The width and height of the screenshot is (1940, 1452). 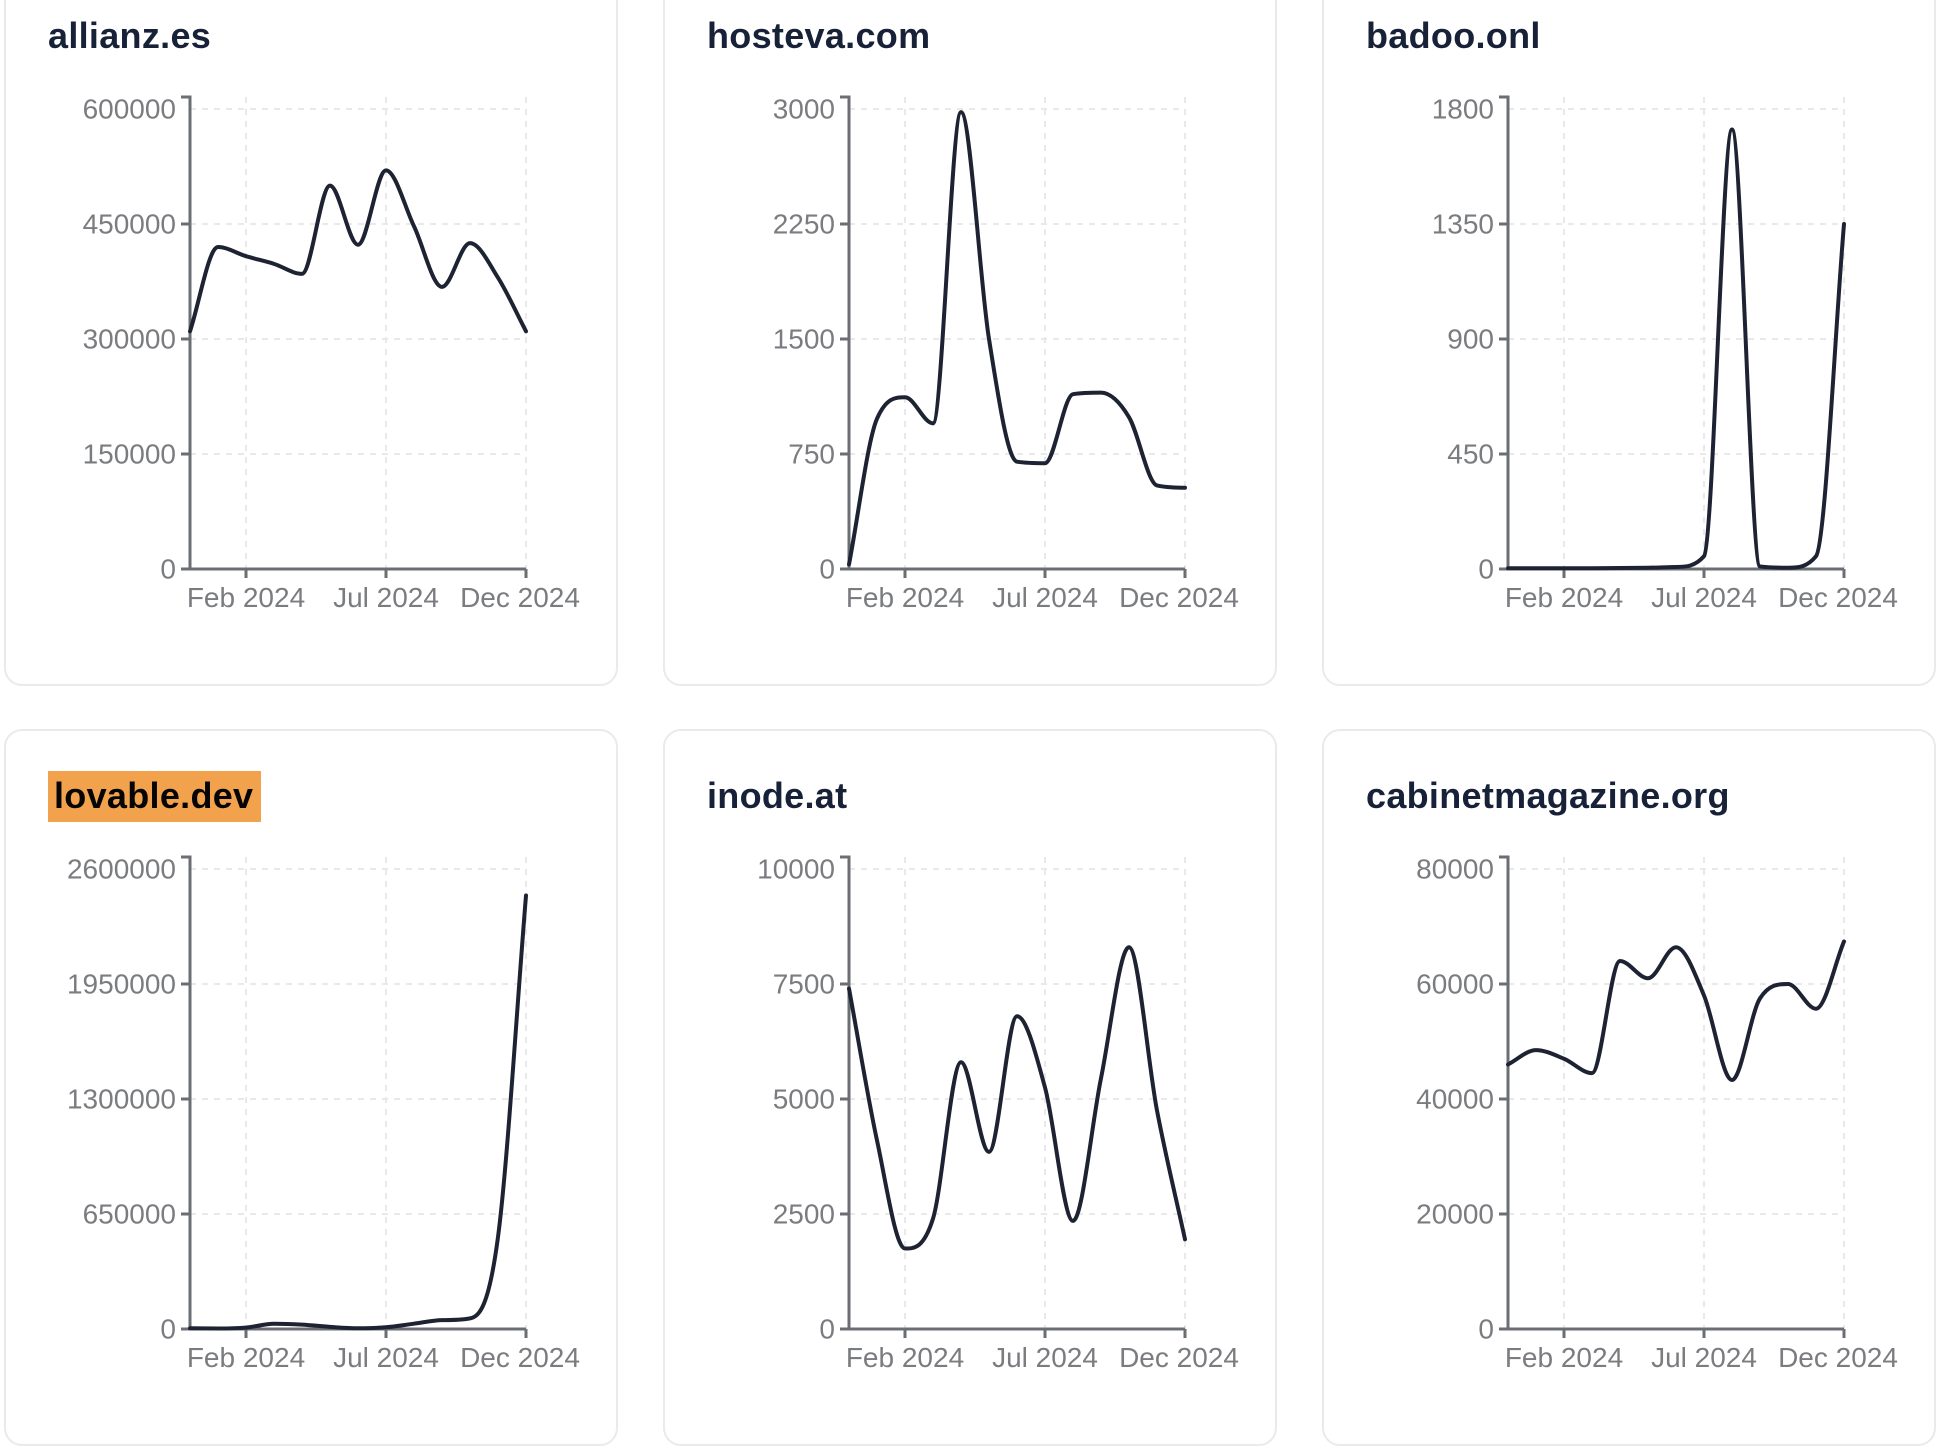 What do you see at coordinates (804, 339) in the screenshot?
I see `svg-text: 1500` at bounding box center [804, 339].